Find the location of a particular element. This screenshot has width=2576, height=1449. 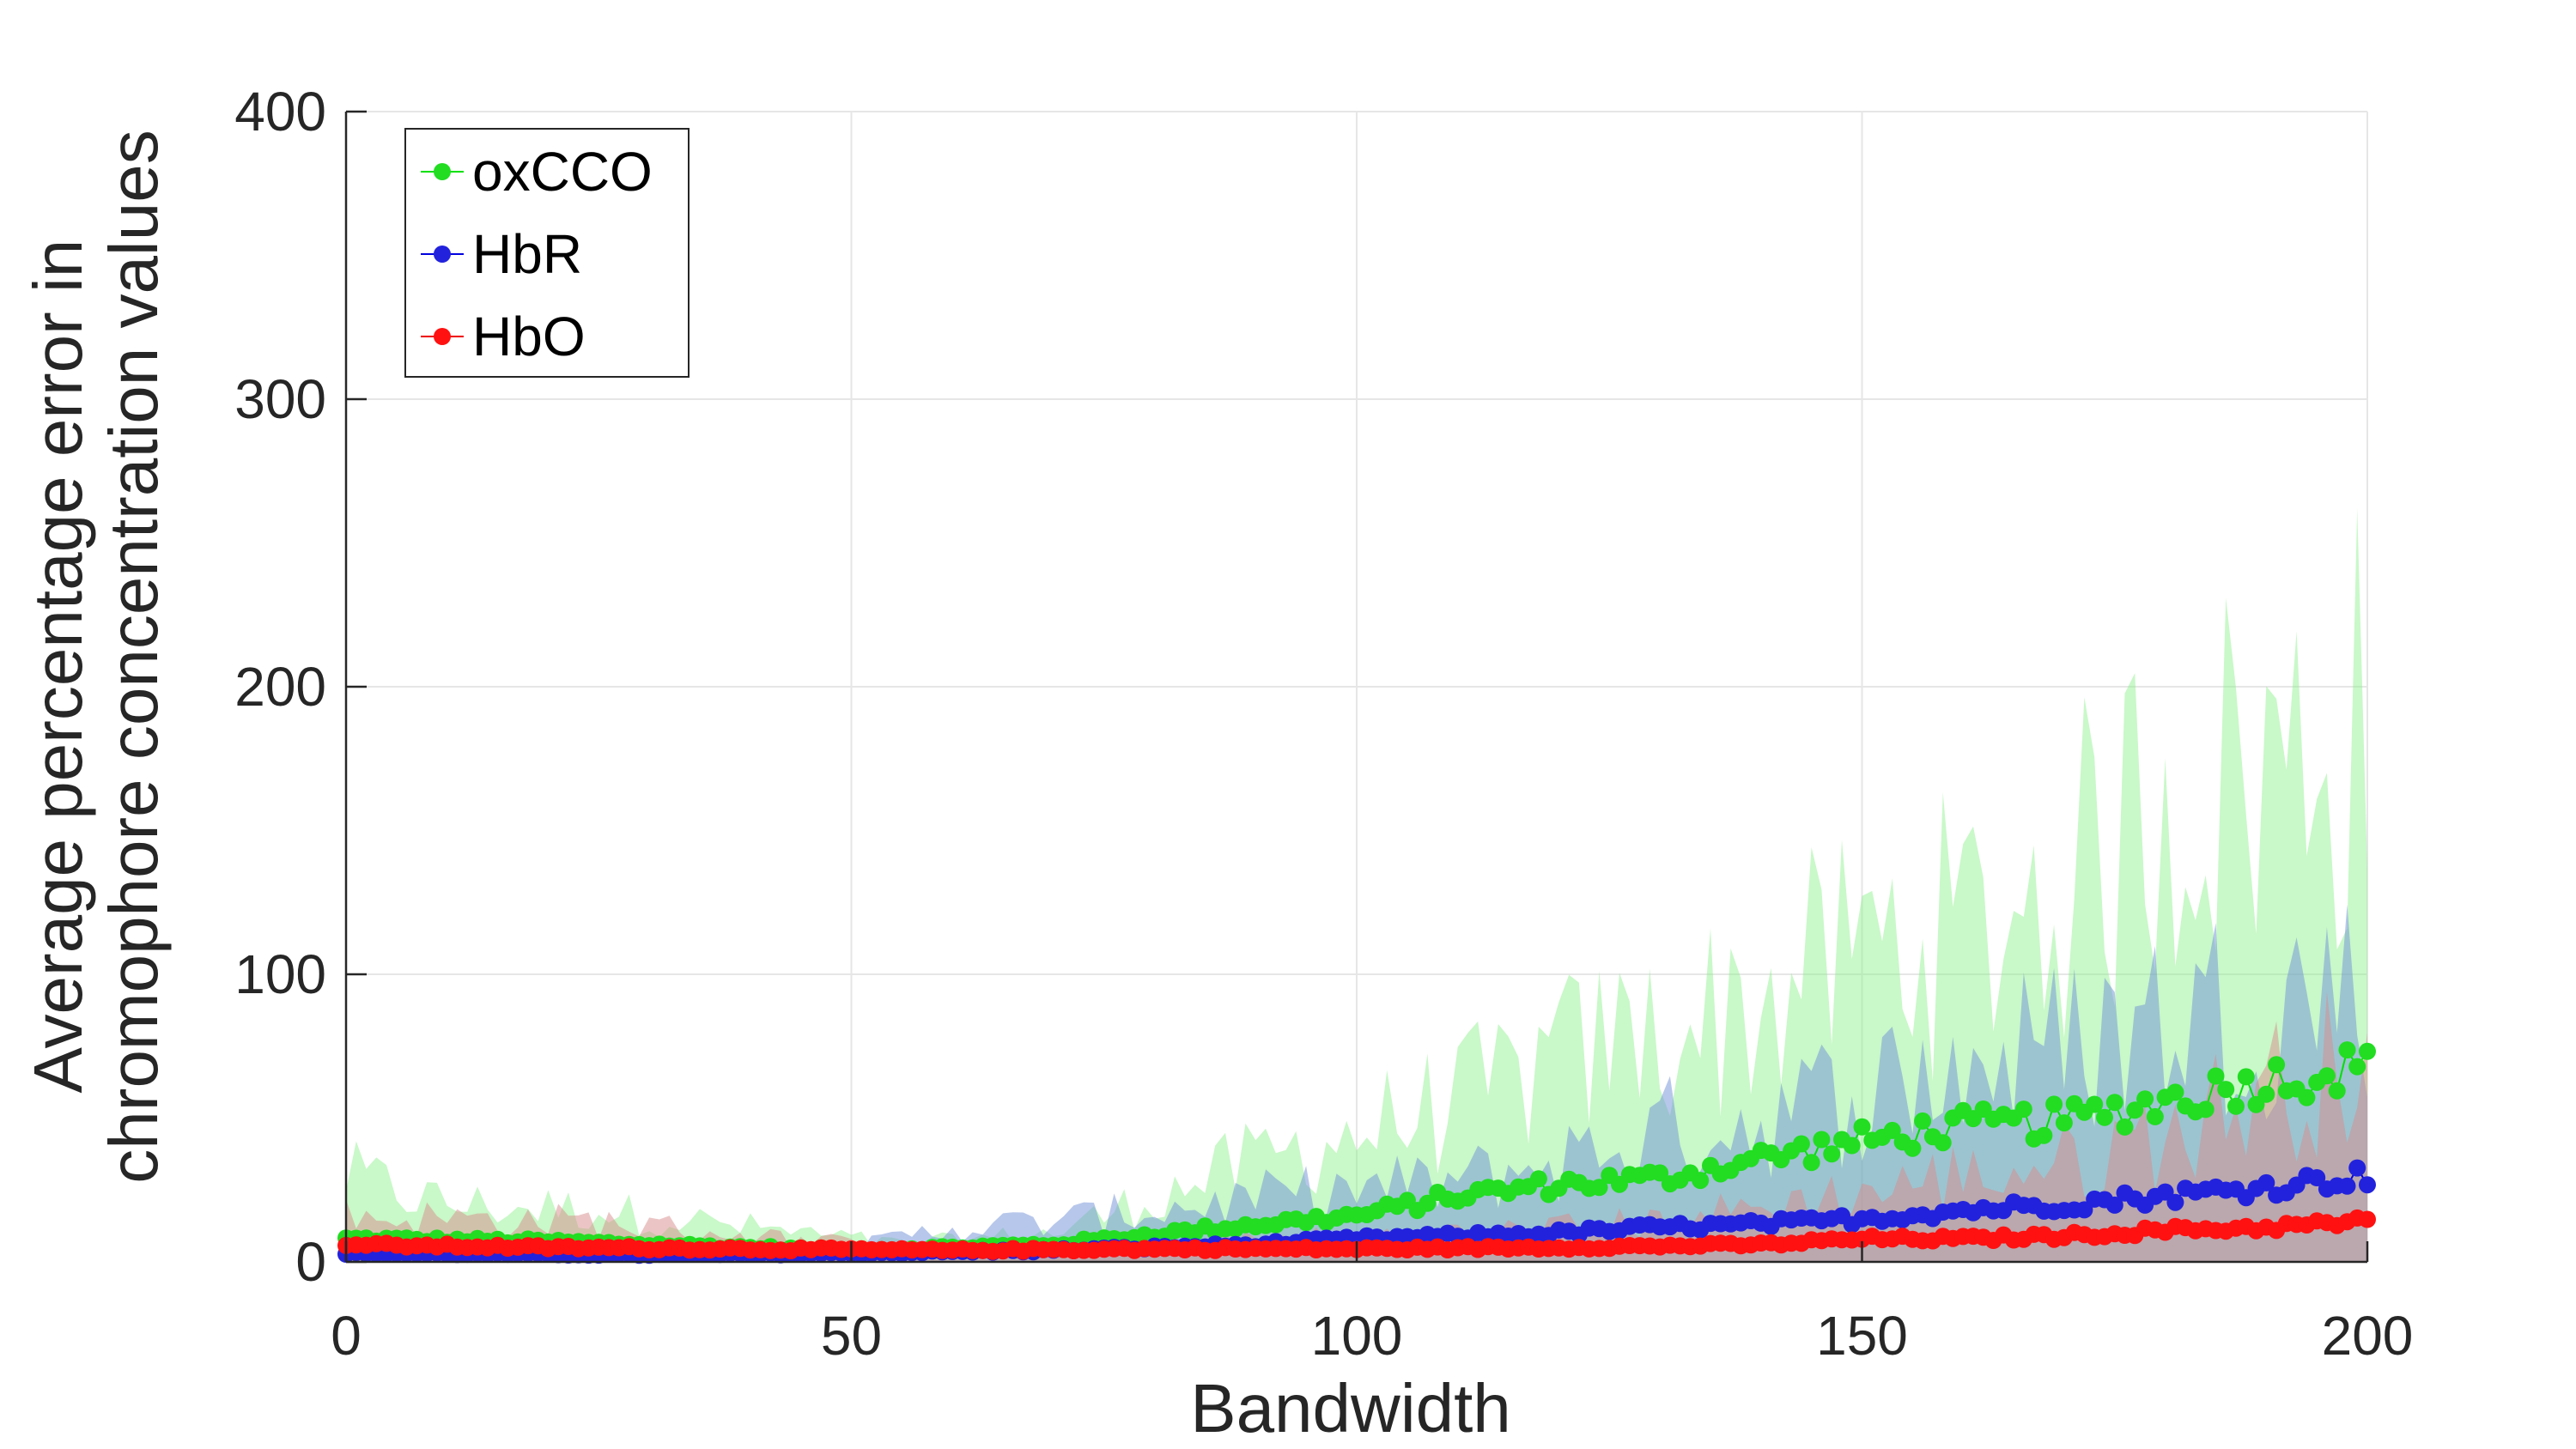

x-tick-label: 150 is located at coordinates (1862, 1336).